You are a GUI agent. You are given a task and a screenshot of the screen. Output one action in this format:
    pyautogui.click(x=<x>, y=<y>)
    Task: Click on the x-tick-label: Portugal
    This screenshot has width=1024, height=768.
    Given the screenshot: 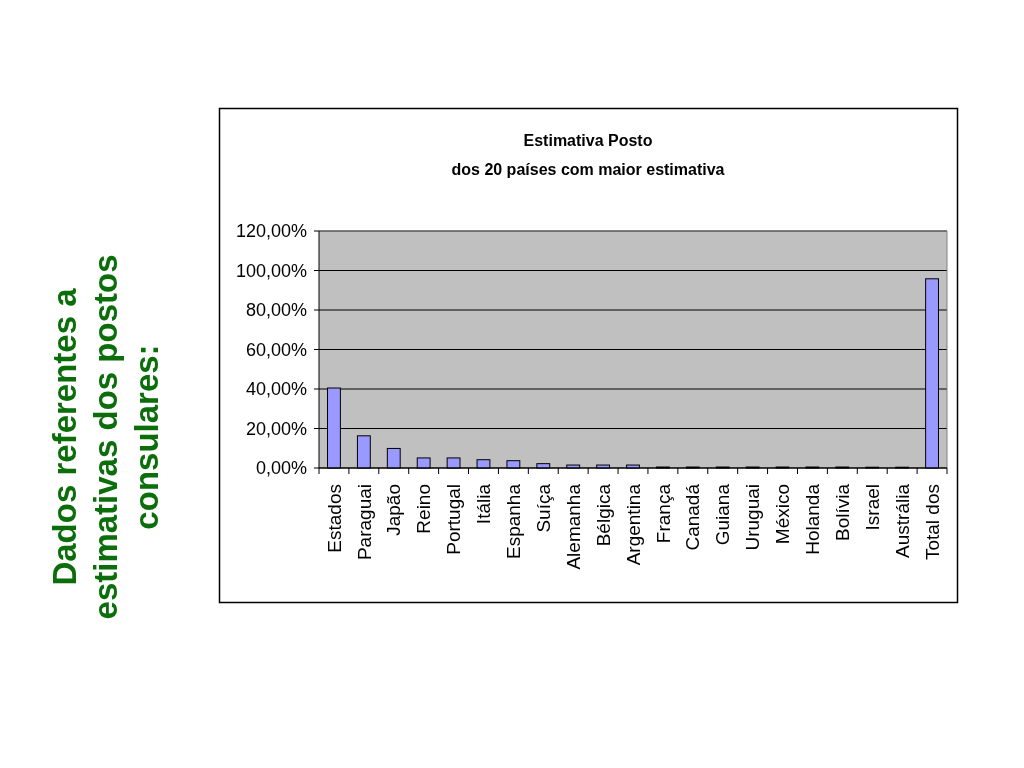 What is the action you would take?
    pyautogui.click(x=454, y=519)
    